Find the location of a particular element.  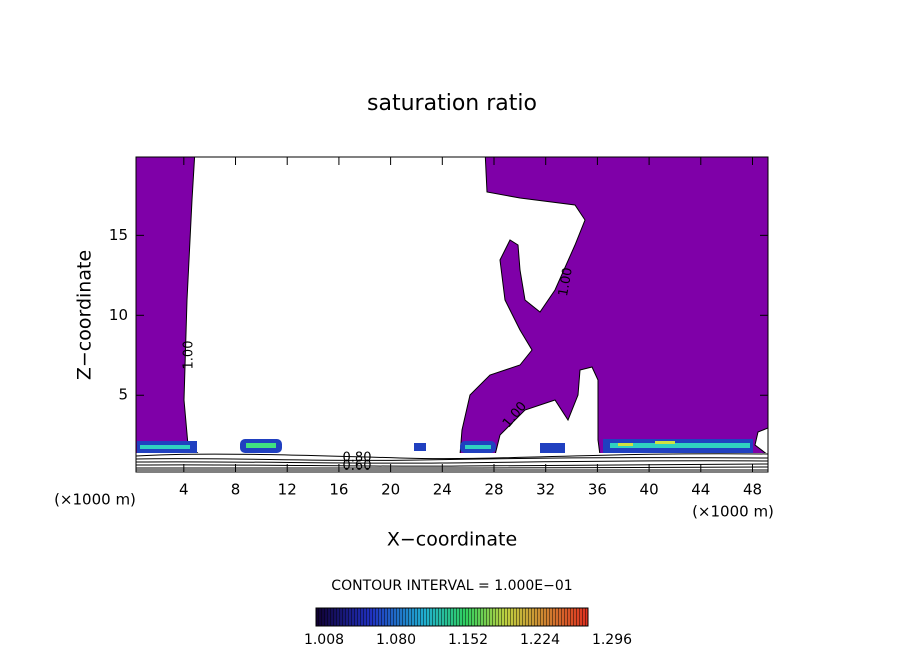

x-tick-label: 24 is located at coordinates (442, 490).